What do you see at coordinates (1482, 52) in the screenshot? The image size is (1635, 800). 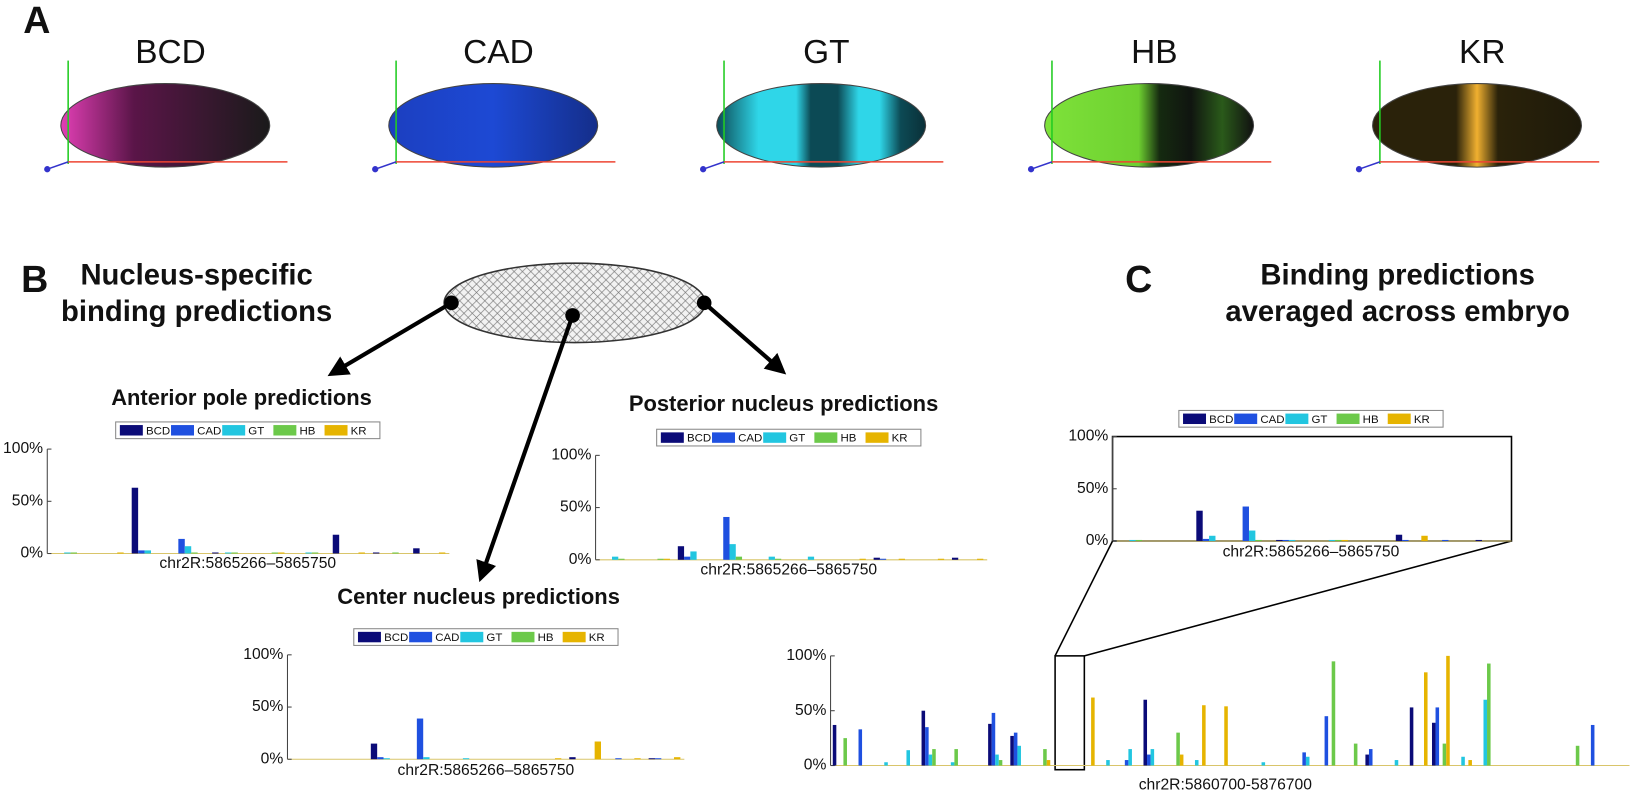 I see `embryo-title: KR` at bounding box center [1482, 52].